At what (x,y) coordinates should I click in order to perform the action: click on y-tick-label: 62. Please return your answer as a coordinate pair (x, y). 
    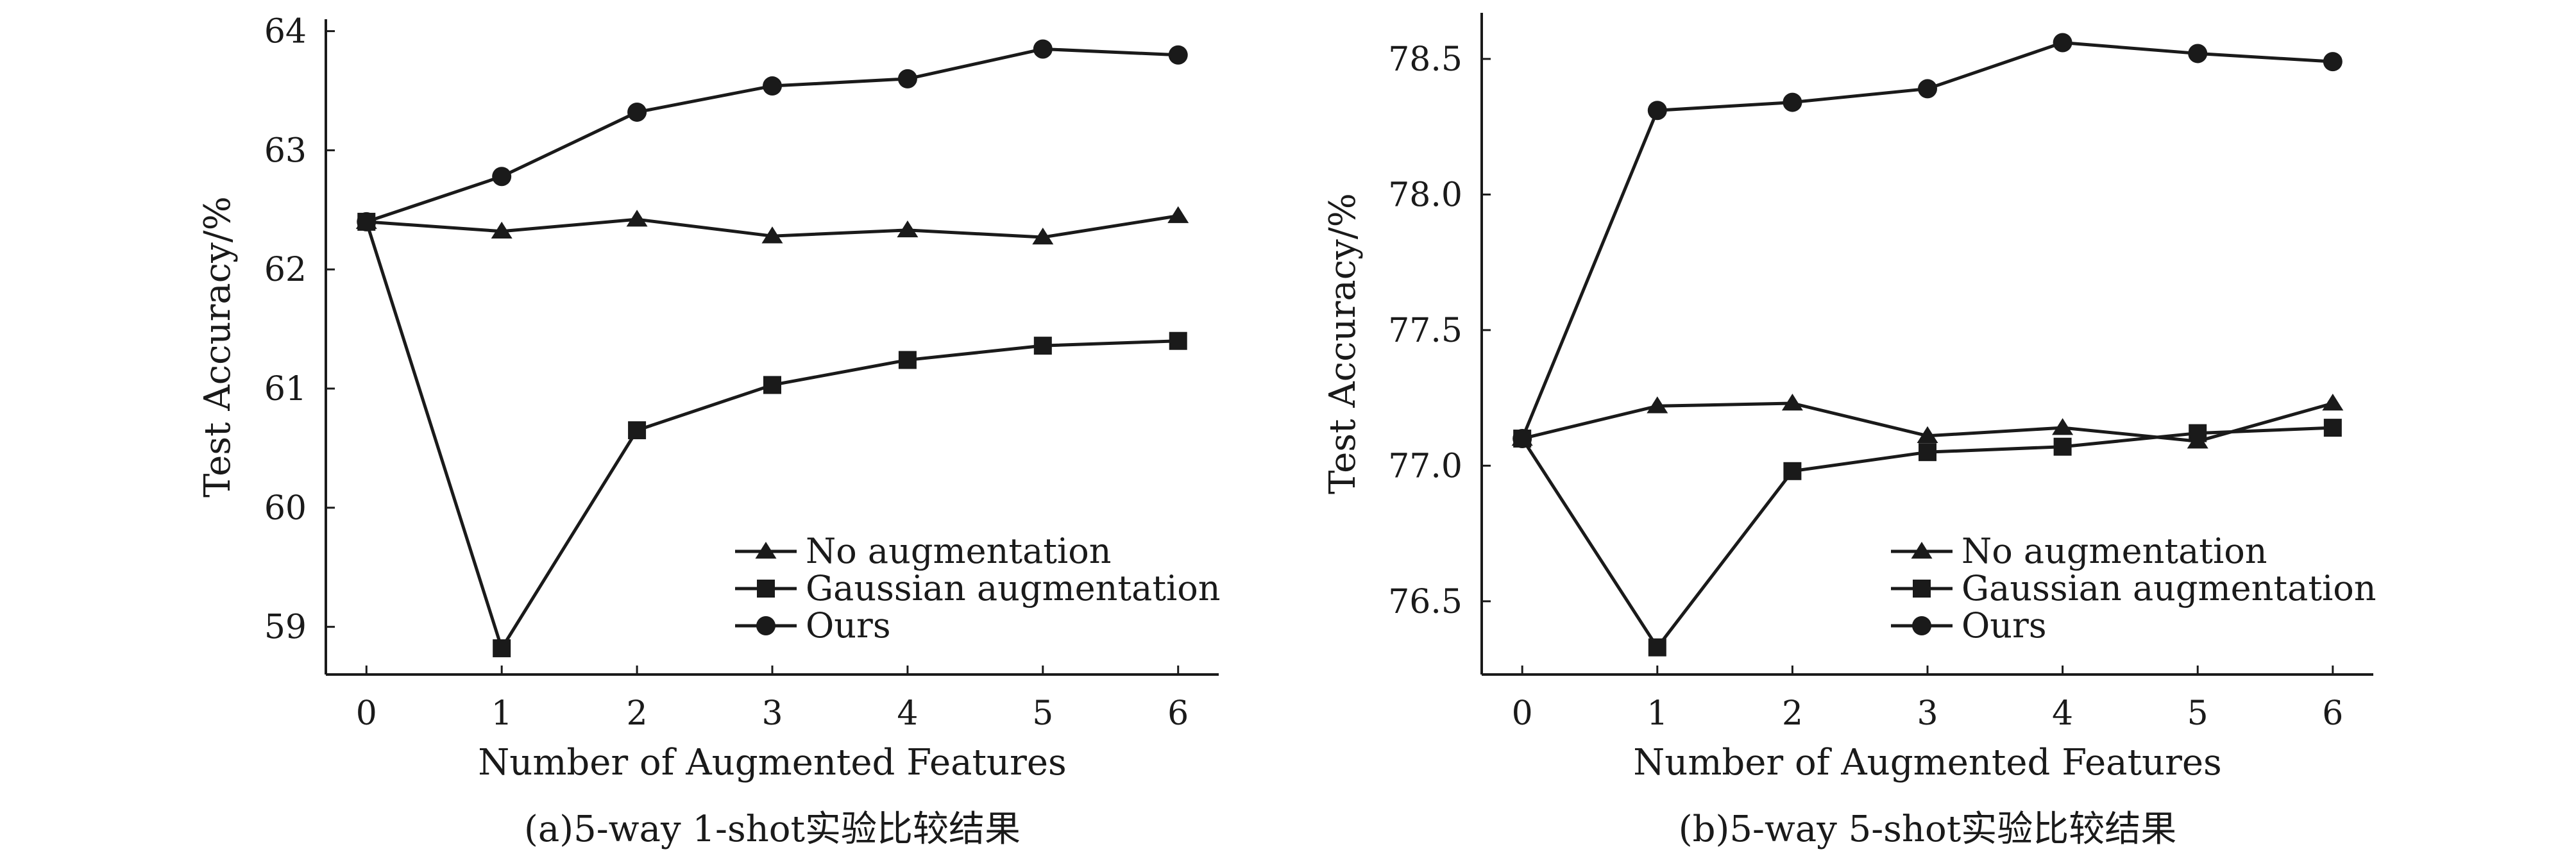
    Looking at the image, I should click on (285, 270).